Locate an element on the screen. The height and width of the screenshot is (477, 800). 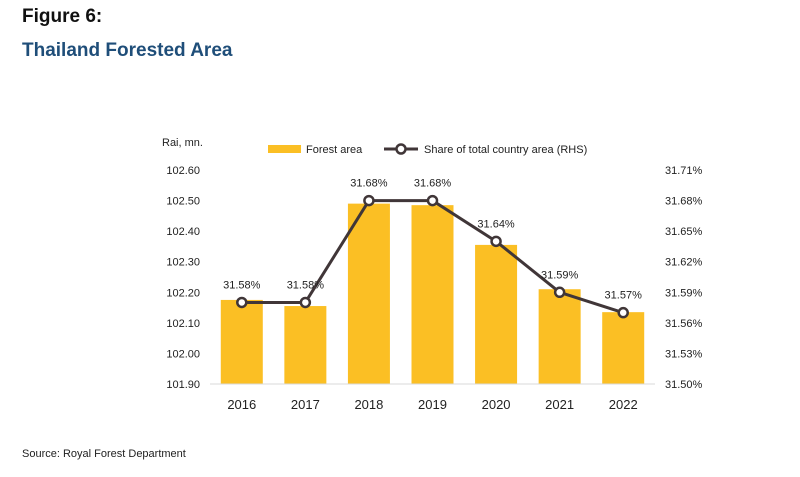
x-tick-label: 2016 is located at coordinates (241, 404).